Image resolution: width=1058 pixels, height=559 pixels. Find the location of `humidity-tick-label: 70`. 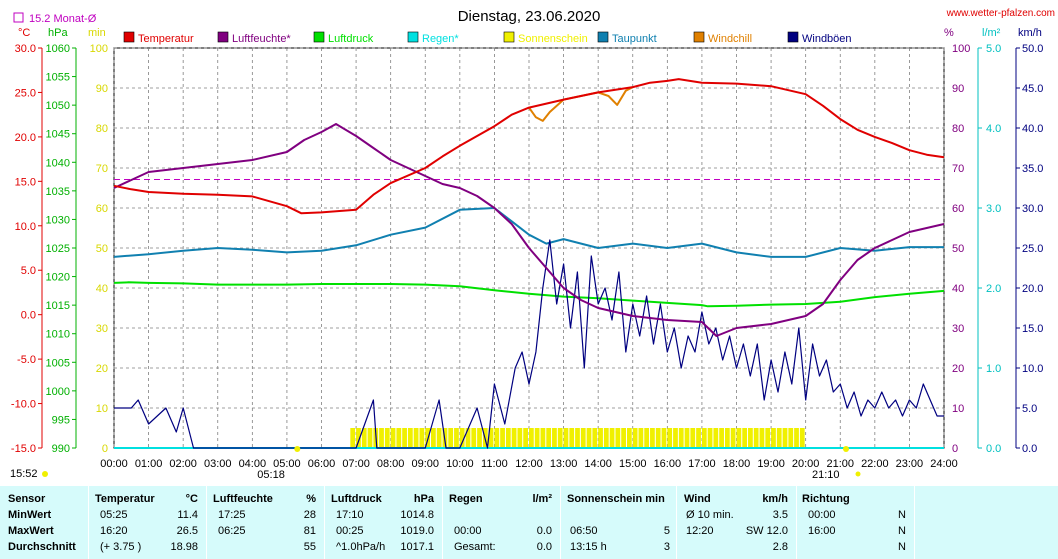

humidity-tick-label: 70 is located at coordinates (958, 169).